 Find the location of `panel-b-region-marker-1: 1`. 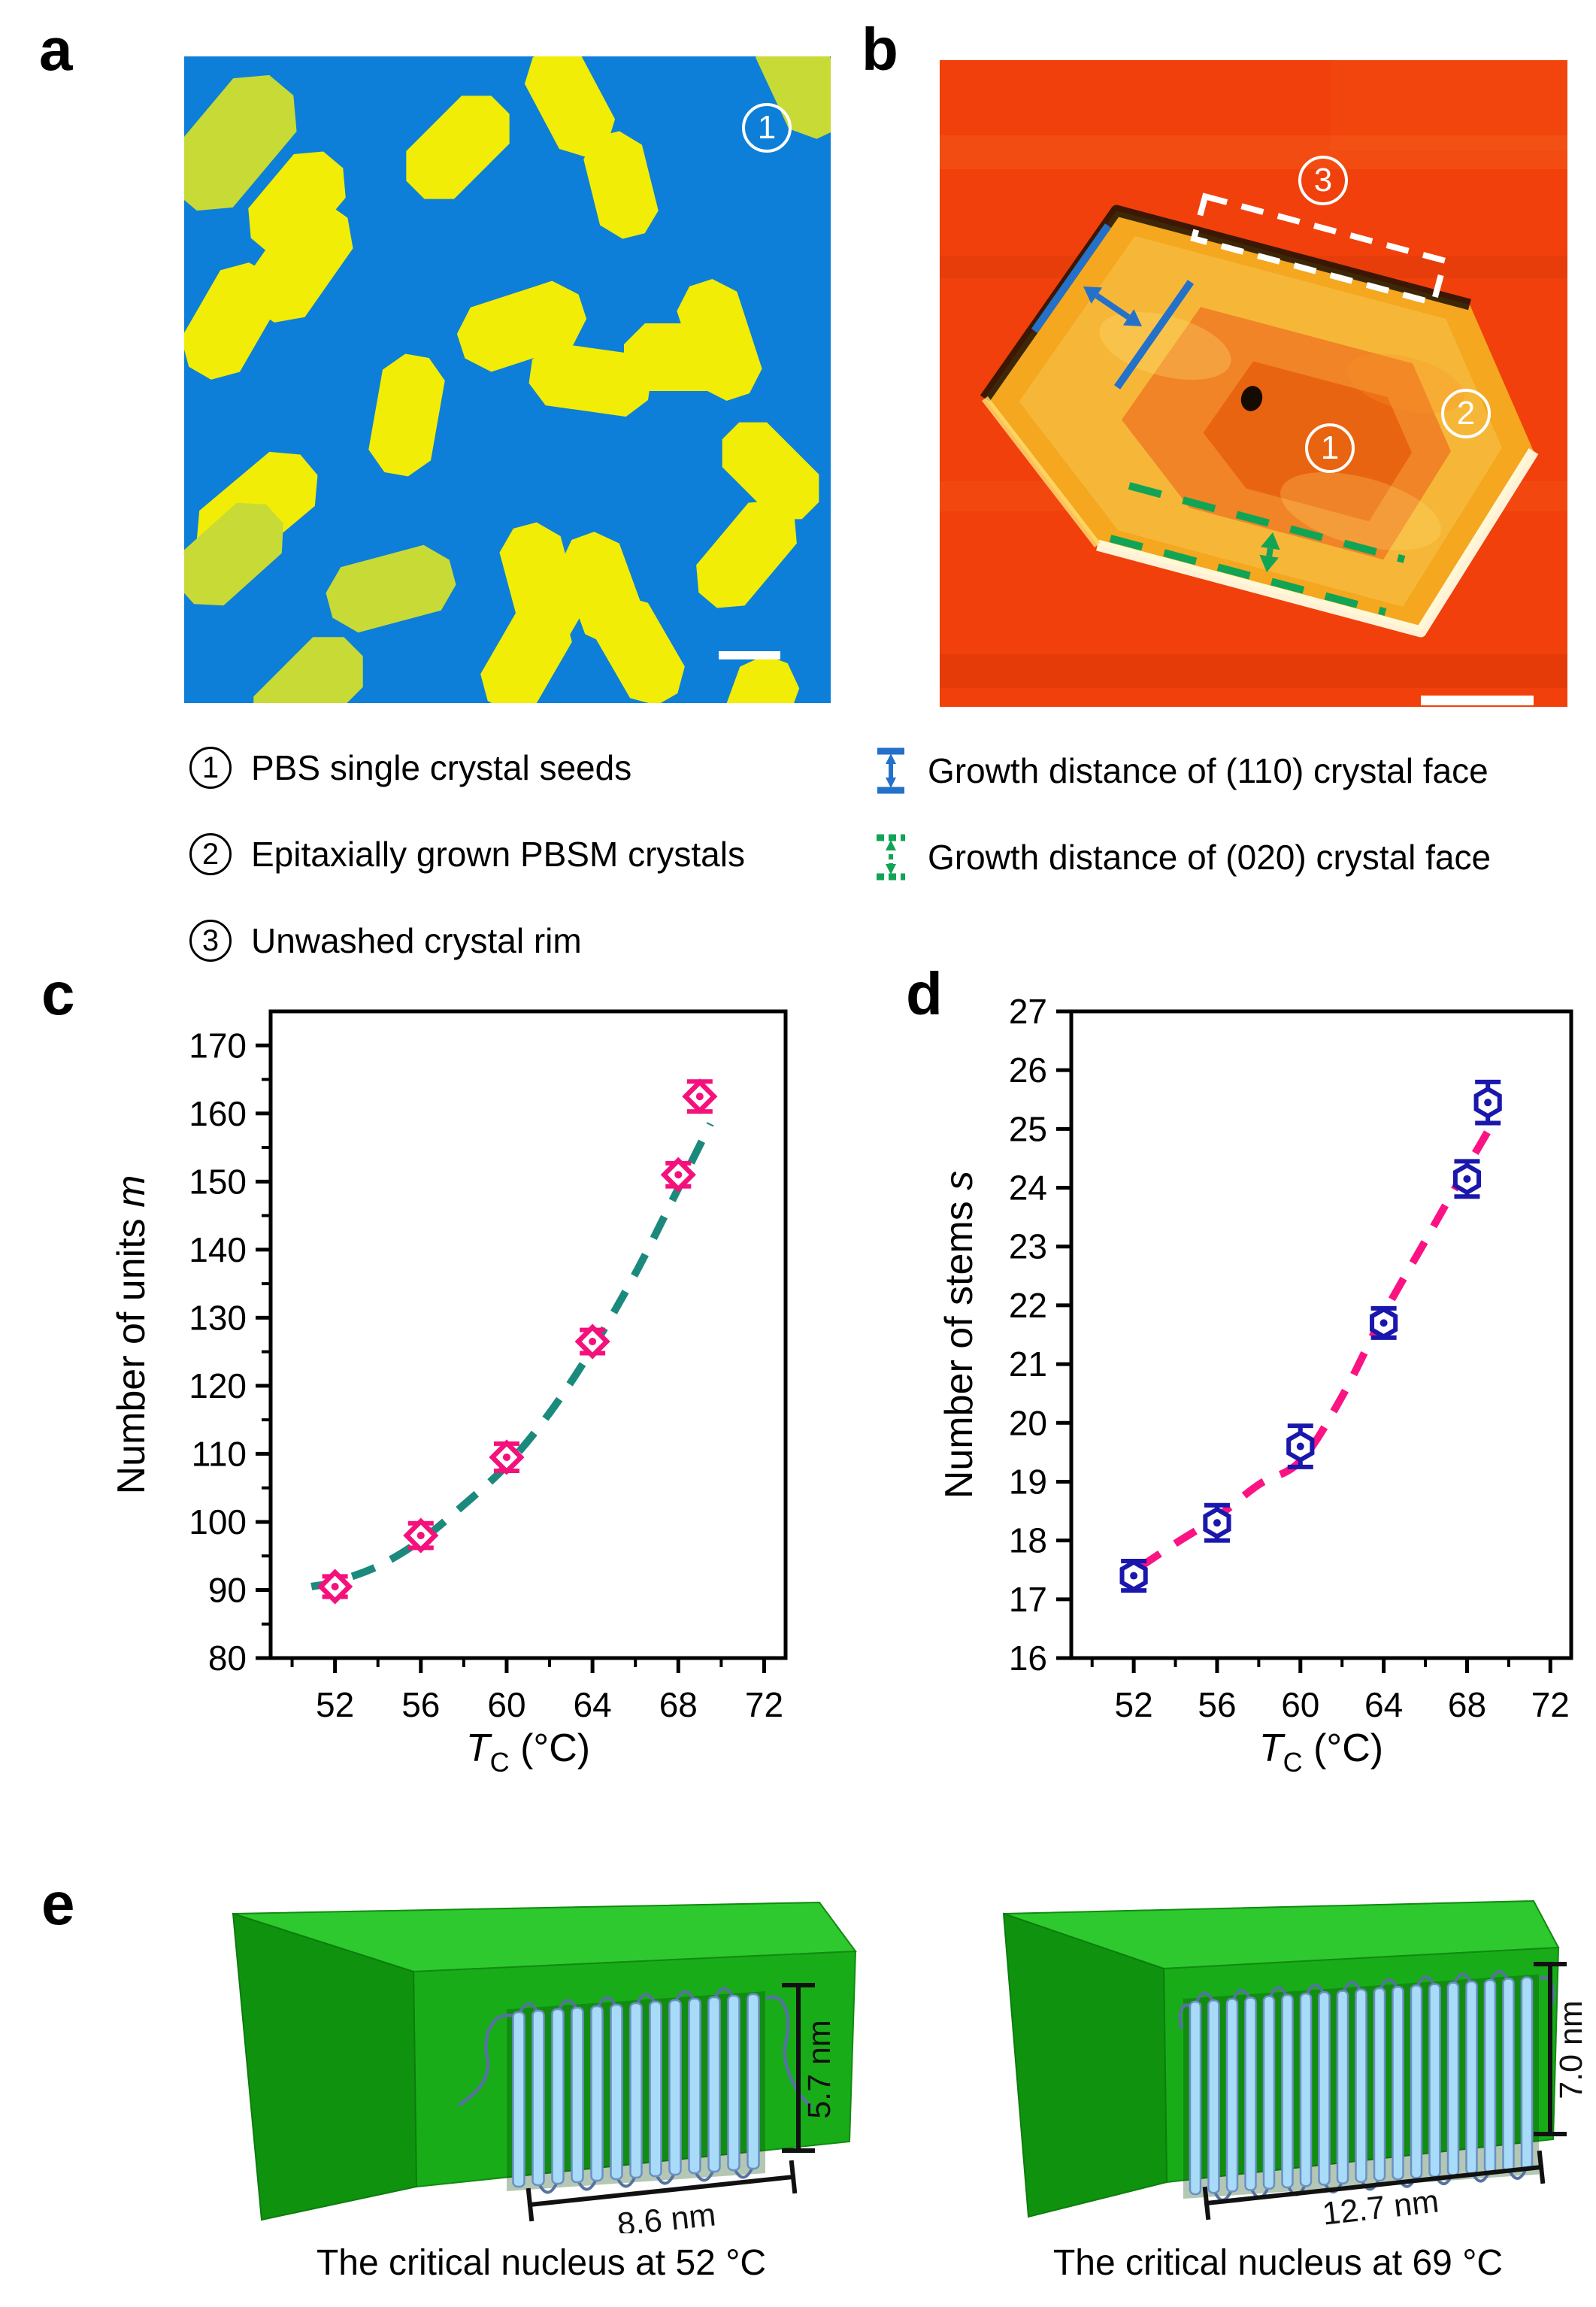

panel-b-region-marker-1: 1 is located at coordinates (1330, 448).